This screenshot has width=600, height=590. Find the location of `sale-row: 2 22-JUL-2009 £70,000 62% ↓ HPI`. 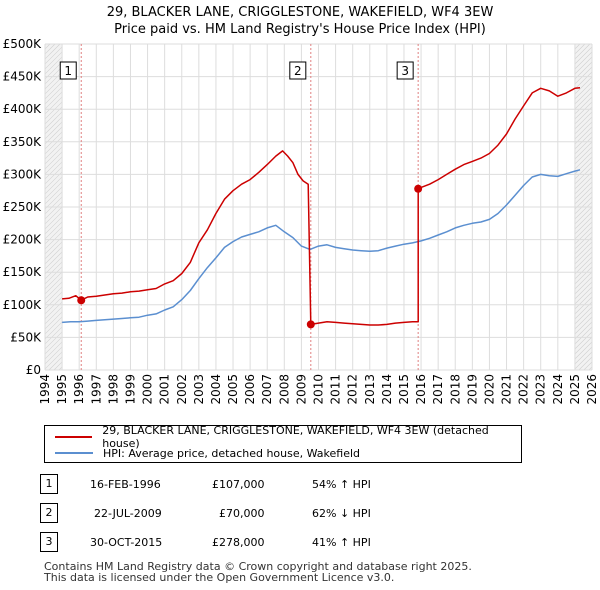

sale-row: 2 22-JUL-2009 £70,000 62% ↓ HPI is located at coordinates (250, 514).